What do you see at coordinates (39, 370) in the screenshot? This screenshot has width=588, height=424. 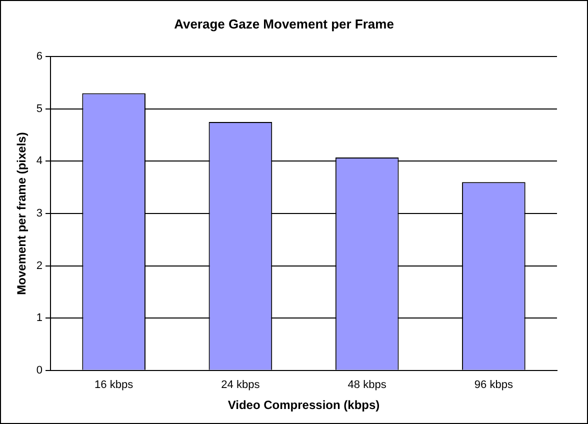 I see `y-tick-label: 0` at bounding box center [39, 370].